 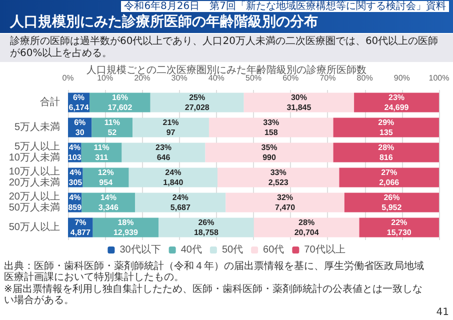 I want to click on data-label: 24% 1,840, so click(x=173, y=177).